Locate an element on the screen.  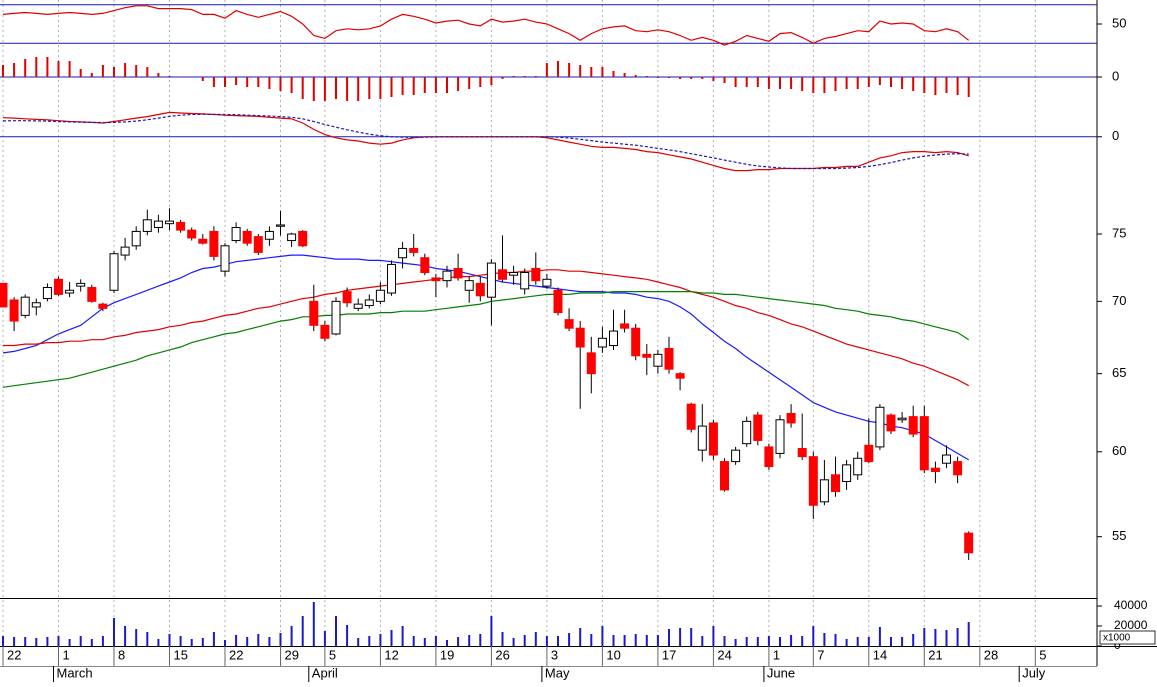
panel: 0 20000 40000 x1000 is located at coordinates (579, 625).